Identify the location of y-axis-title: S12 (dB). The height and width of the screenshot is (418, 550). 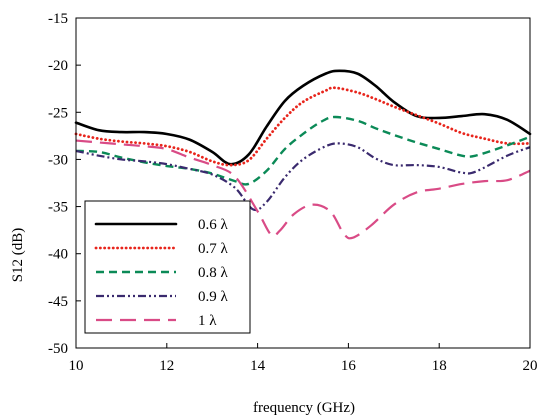
(18, 255).